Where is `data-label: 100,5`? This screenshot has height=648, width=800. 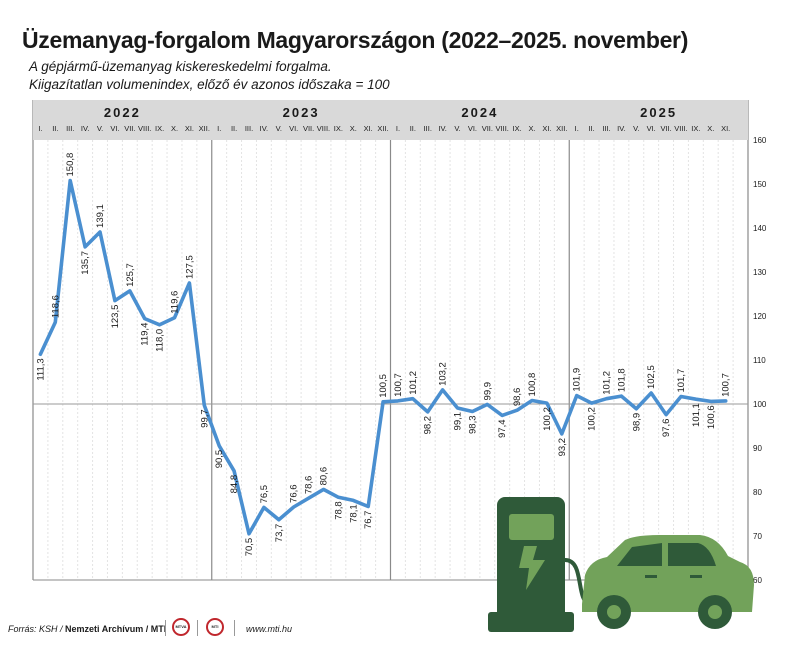
data-label: 100,5 is located at coordinates (383, 386).